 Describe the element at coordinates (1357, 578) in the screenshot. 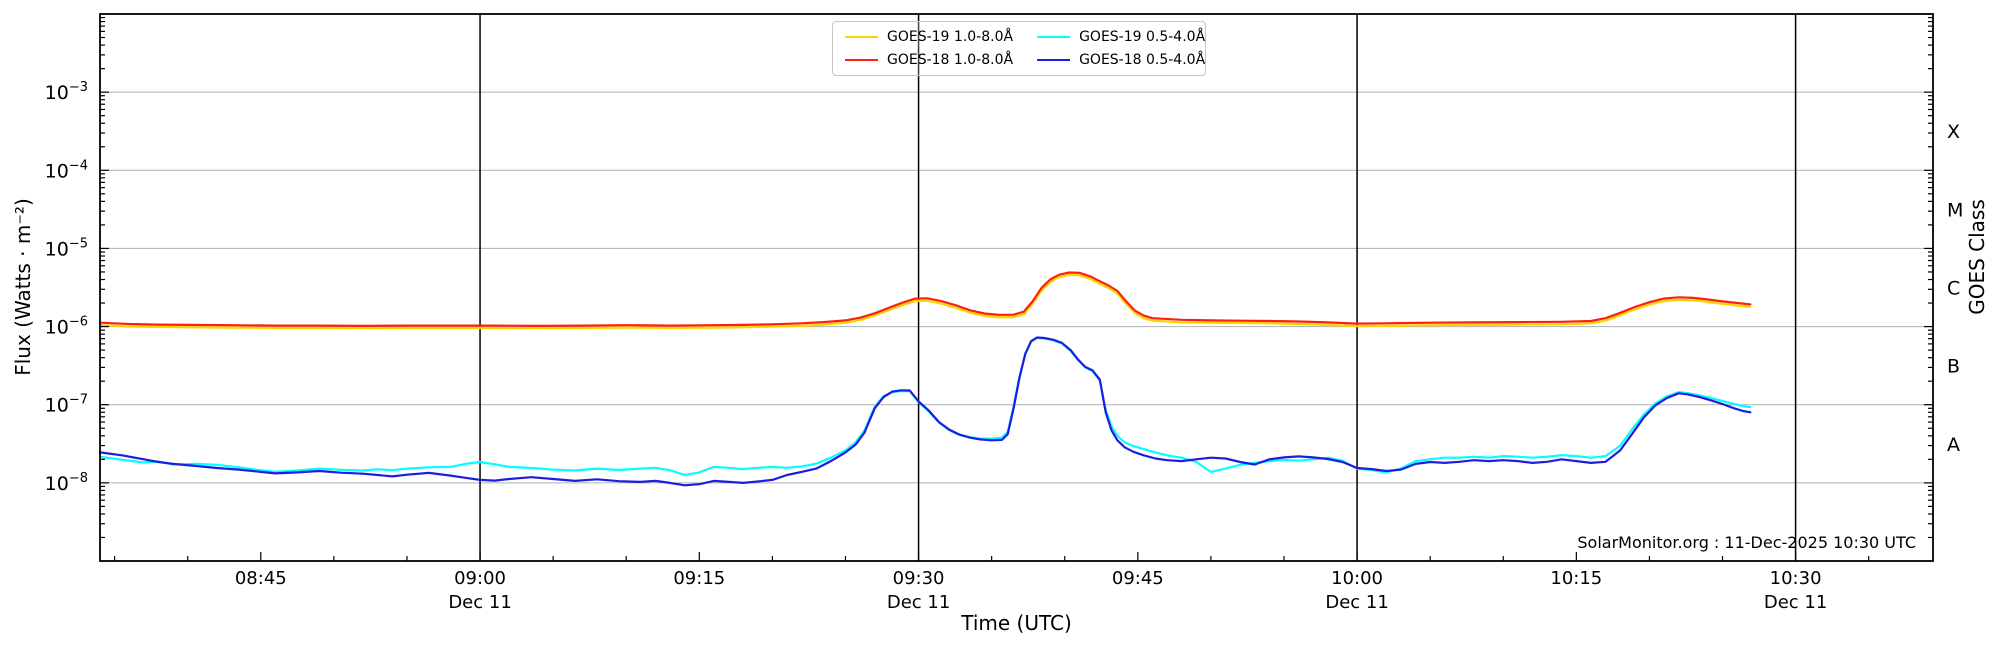

I see `x-tick-label: 10:00` at that location.